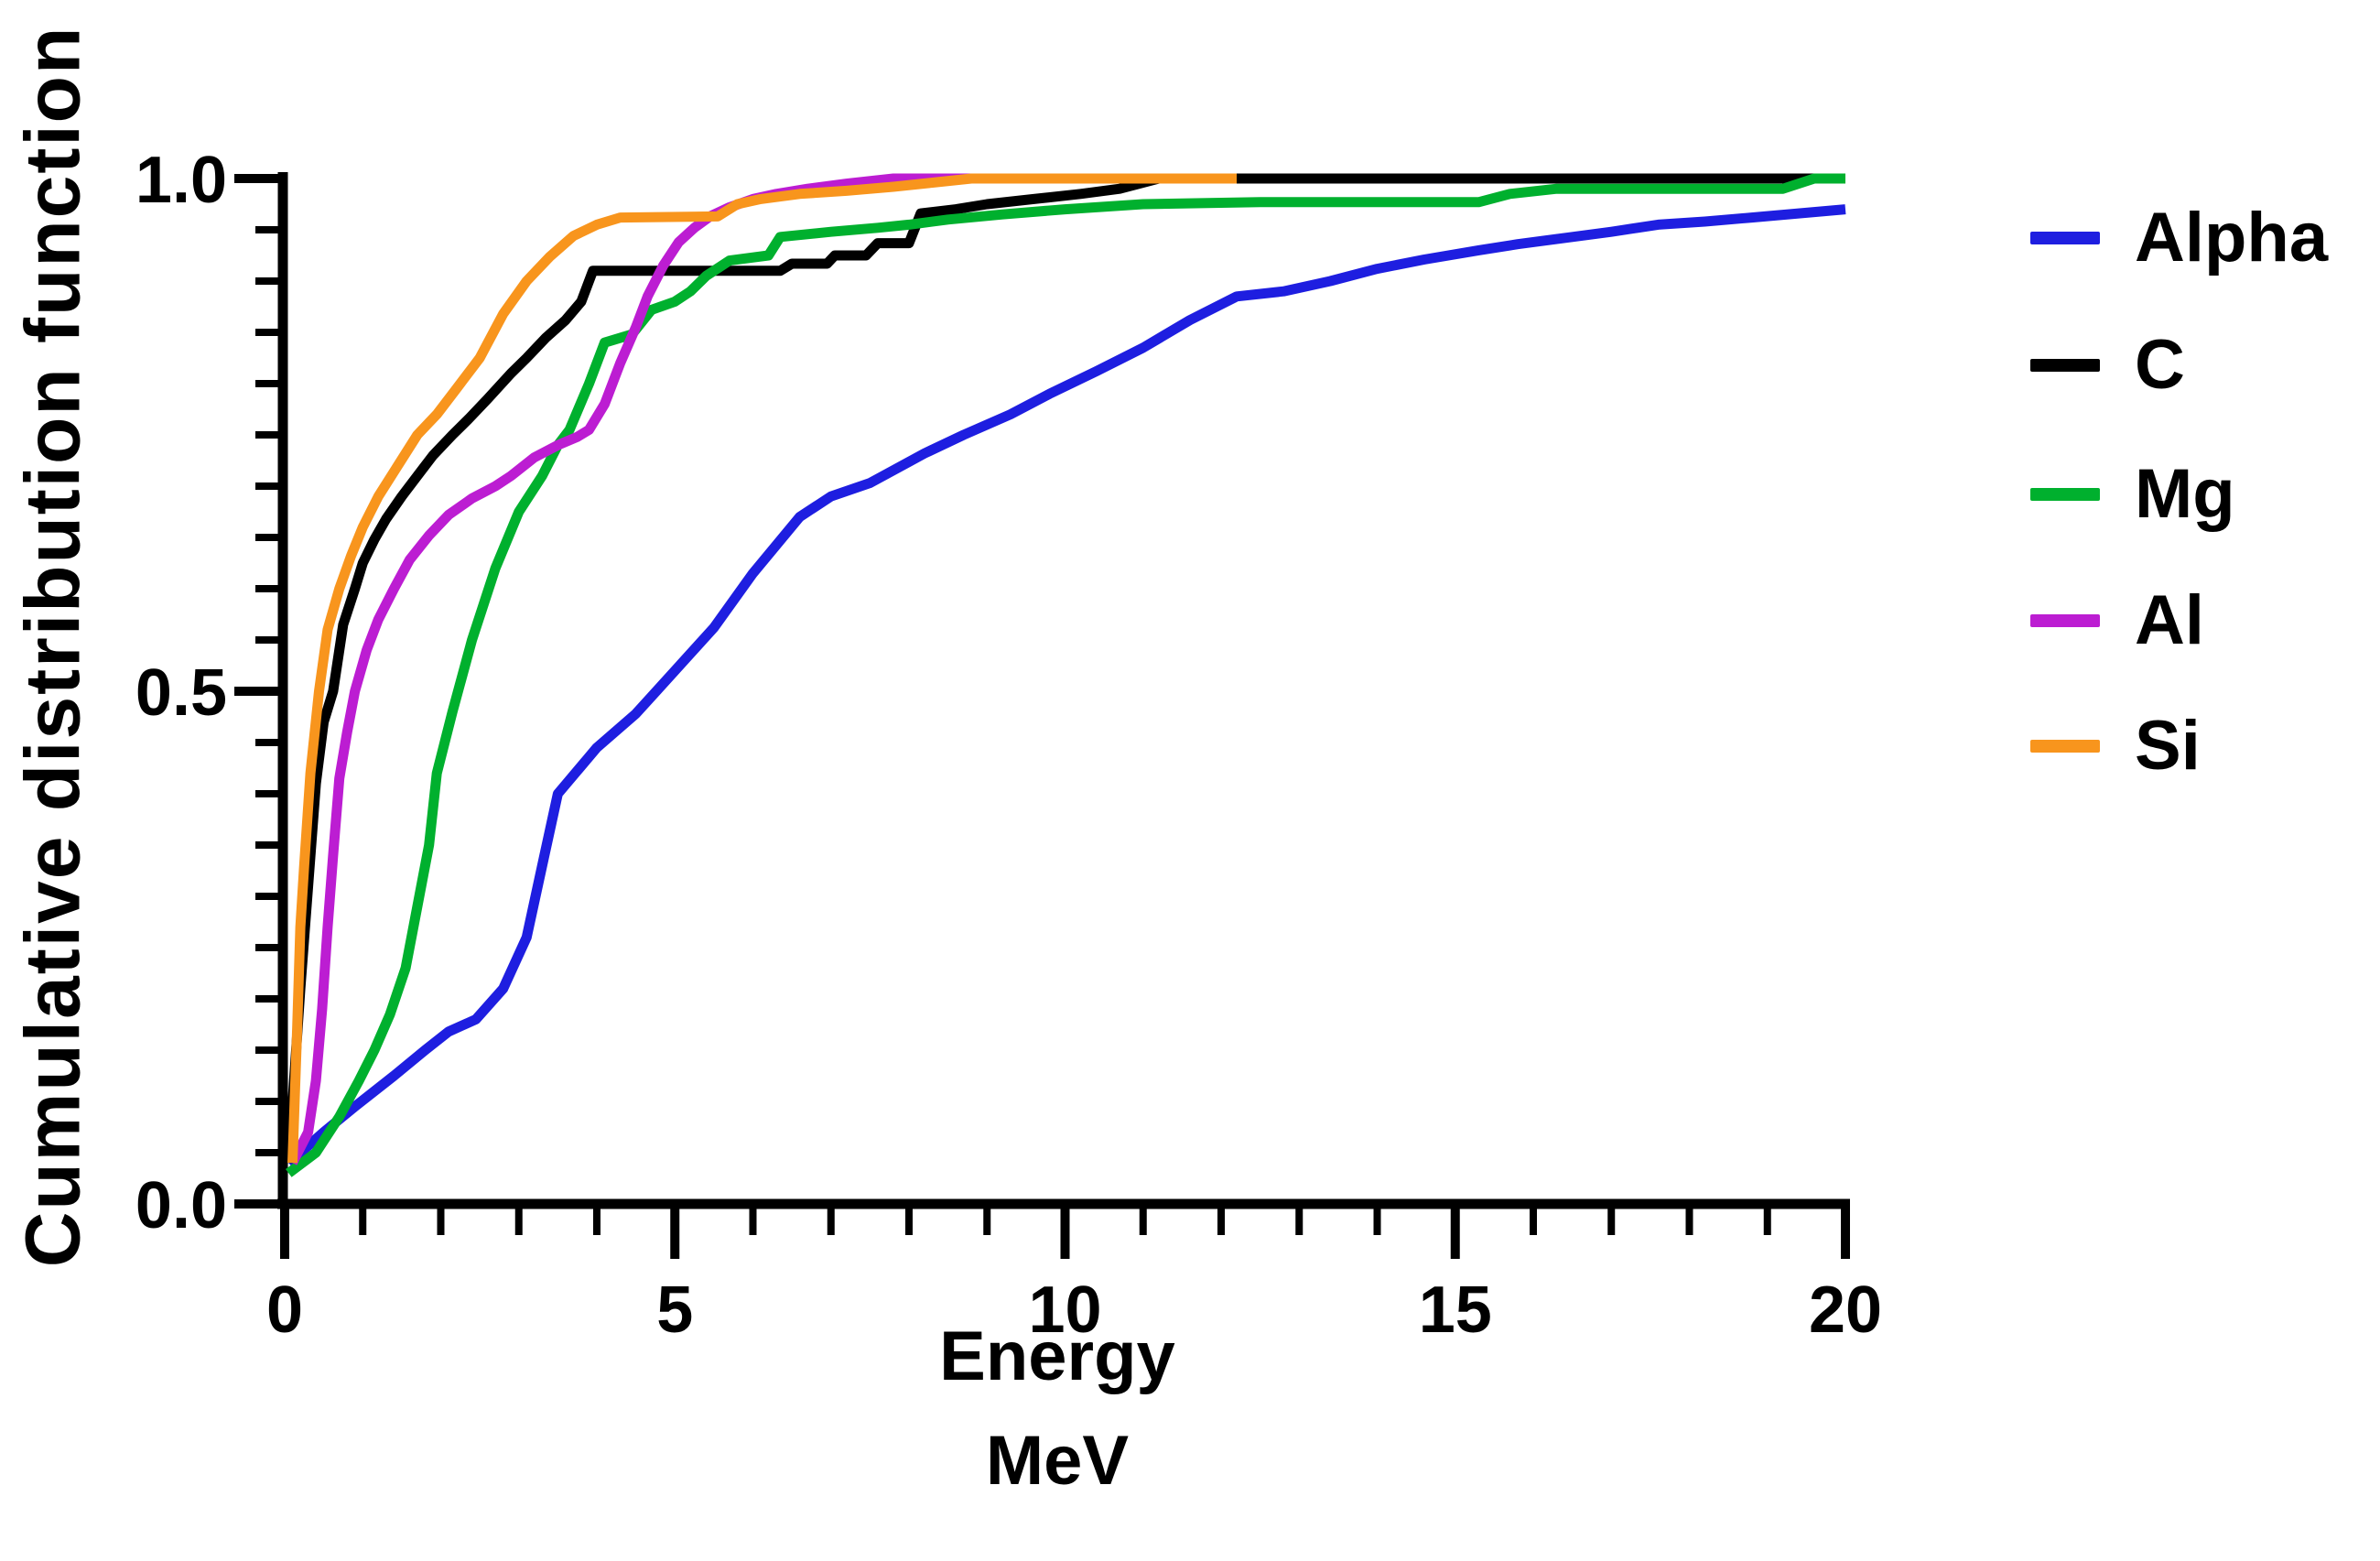 Image resolution: width=2380 pixels, height=1561 pixels. Describe the element at coordinates (2065, 620) in the screenshot. I see `legend-swatch-al` at that location.